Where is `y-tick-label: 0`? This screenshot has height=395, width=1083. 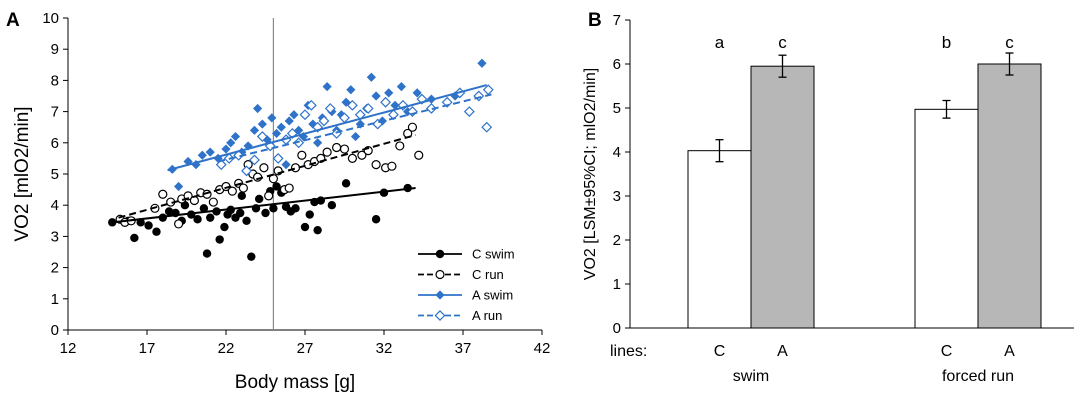
y-tick-label: 0 is located at coordinates (55, 330).